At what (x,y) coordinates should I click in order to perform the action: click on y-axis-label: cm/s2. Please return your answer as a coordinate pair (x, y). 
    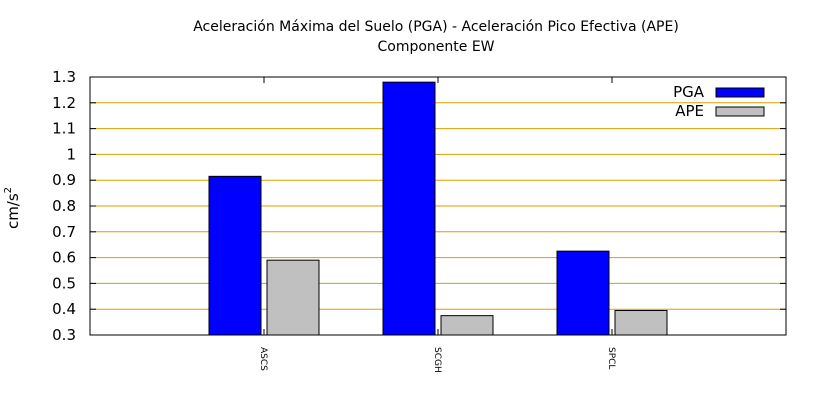
    Looking at the image, I should click on (12, 208).